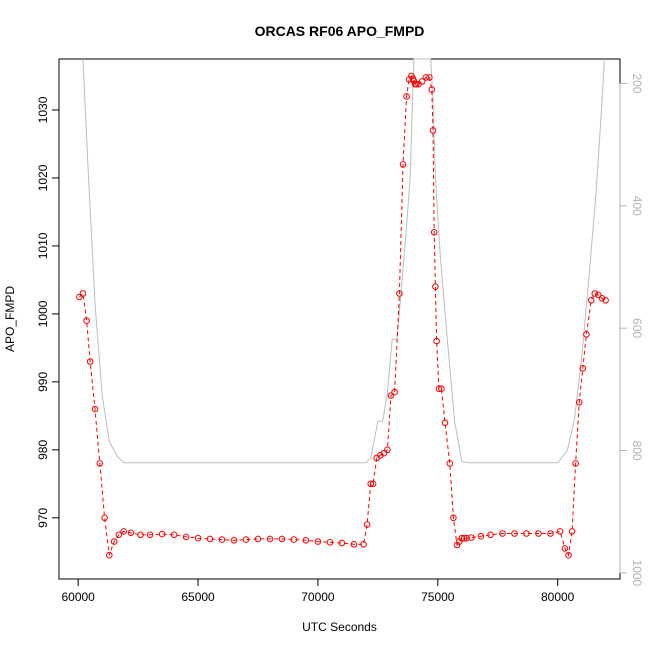 The image size is (650, 650). What do you see at coordinates (43, 177) in the screenshot?
I see `y-tick-label: 1020` at bounding box center [43, 177].